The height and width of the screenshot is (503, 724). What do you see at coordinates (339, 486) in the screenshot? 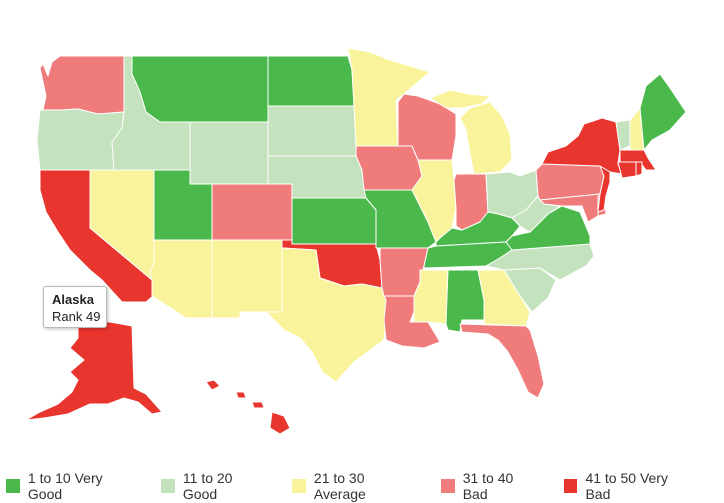
I see `legend-label: 21 to 30 Average` at bounding box center [339, 486].